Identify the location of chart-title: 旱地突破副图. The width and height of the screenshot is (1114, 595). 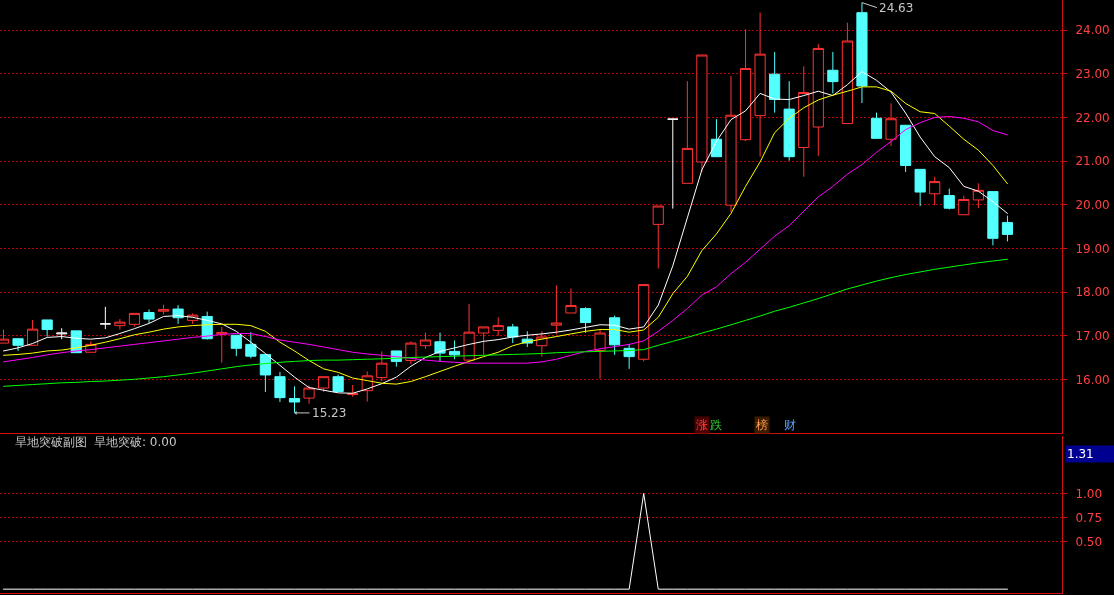
(51, 442).